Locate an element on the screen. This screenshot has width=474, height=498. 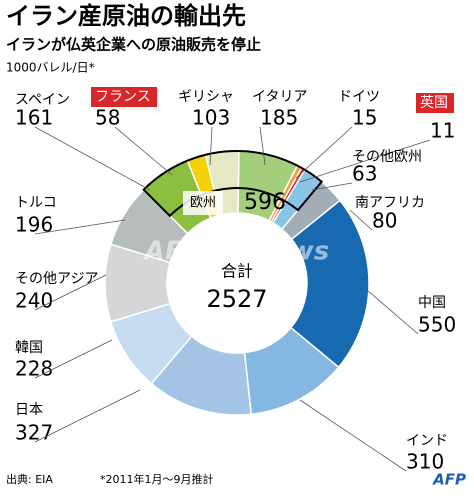
category-label: イタリア is located at coordinates (279, 97).